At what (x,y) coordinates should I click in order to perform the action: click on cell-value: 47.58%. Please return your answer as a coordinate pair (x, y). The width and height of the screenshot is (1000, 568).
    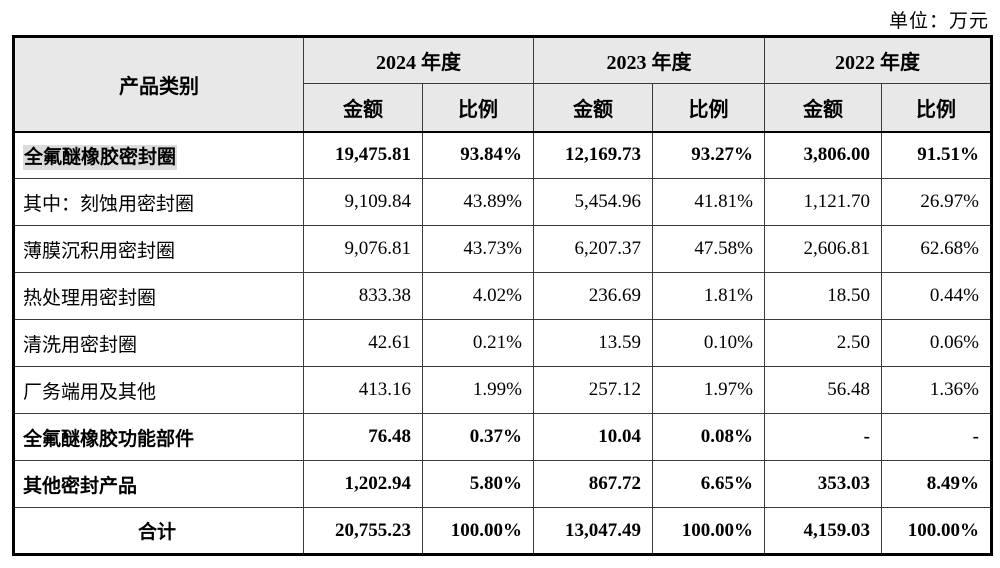
    Looking at the image, I should click on (708, 249).